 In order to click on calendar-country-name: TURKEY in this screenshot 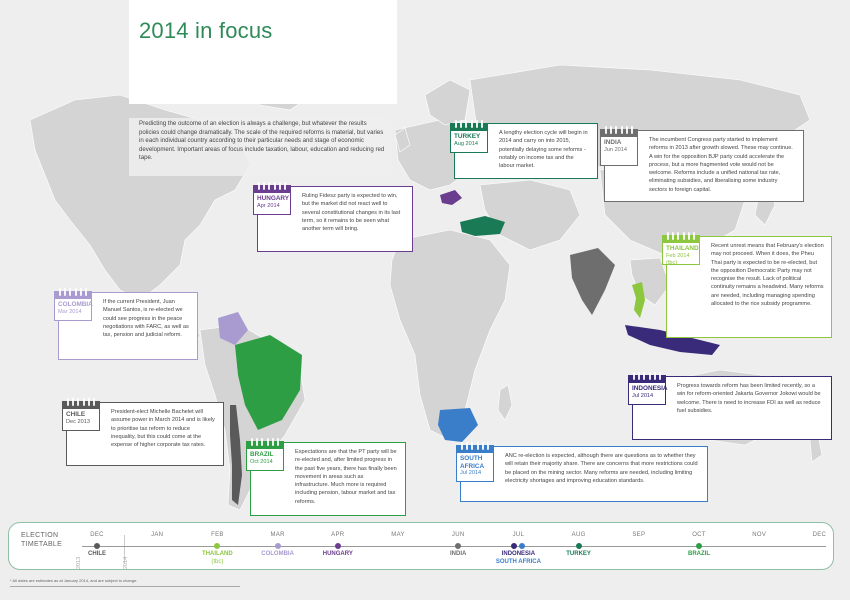, I will do `click(467, 136)`.